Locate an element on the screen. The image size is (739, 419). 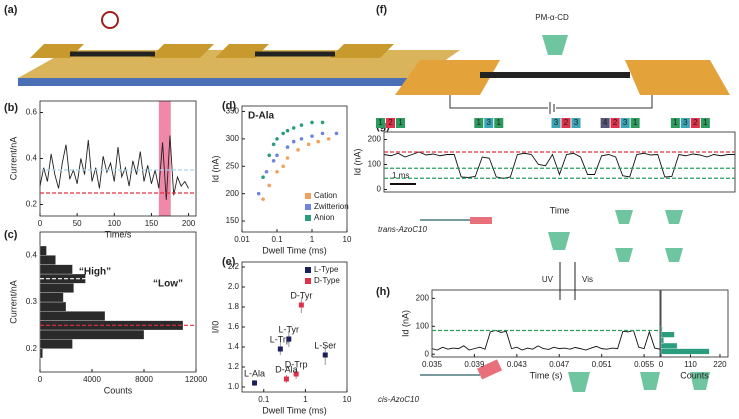
panel-label: (h) is located at coordinates (383, 292).